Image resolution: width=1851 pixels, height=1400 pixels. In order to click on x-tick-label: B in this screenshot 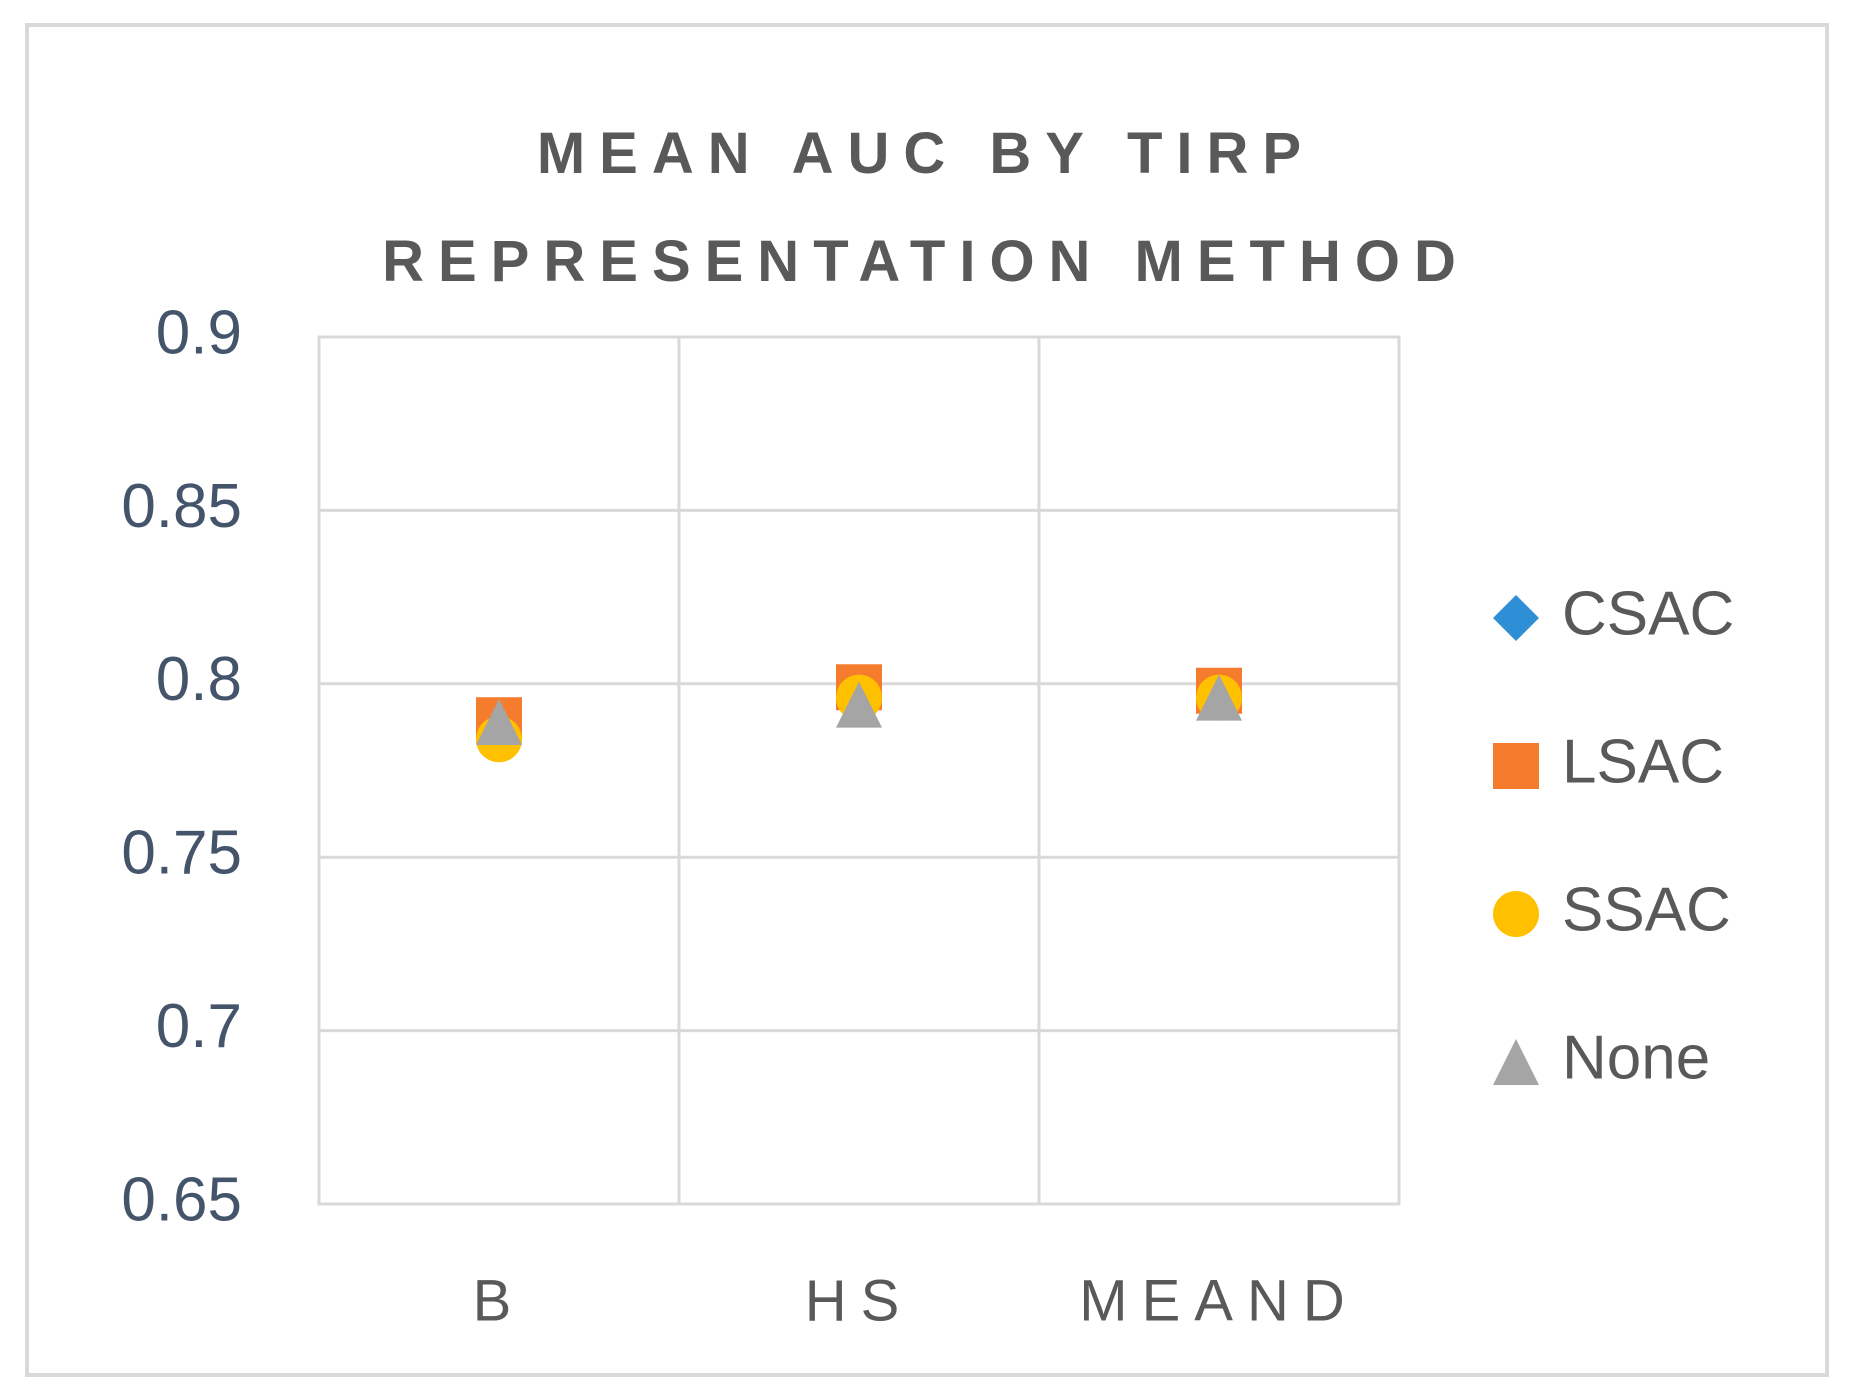, I will do `click(499, 1300)`.